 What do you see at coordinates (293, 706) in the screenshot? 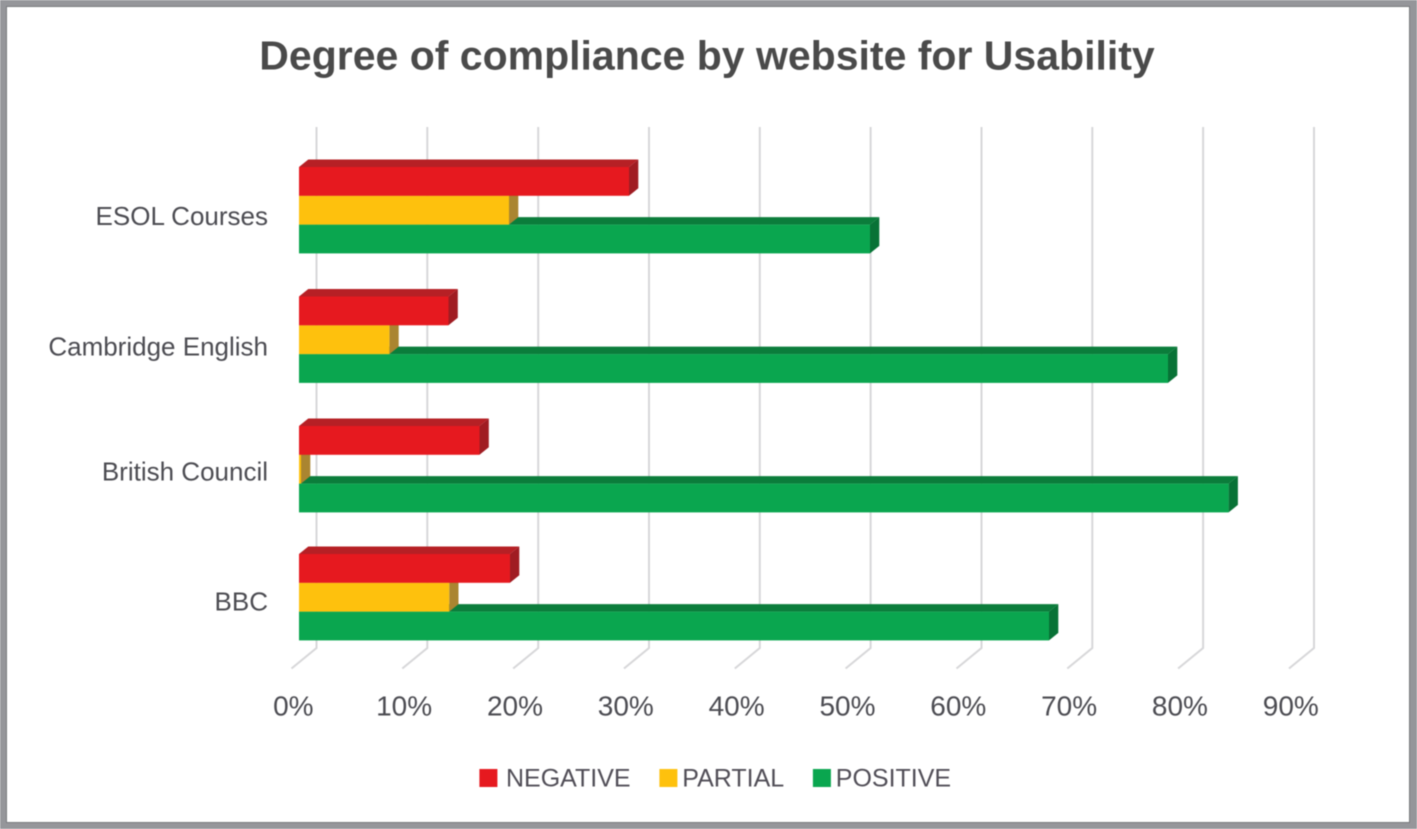
I see `svg-text: 0%` at bounding box center [293, 706].